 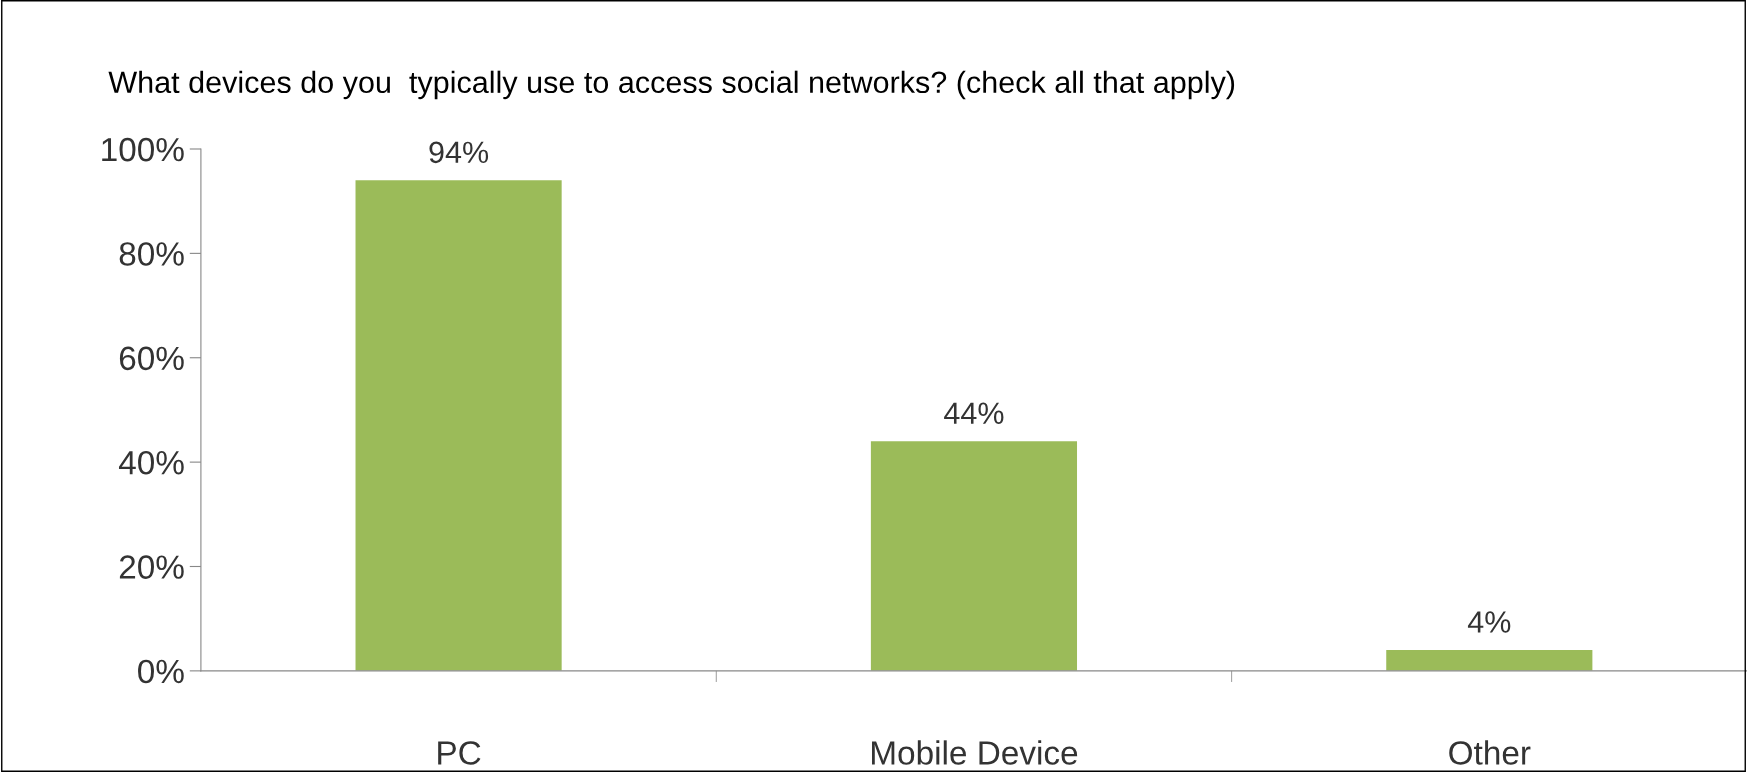 I want to click on x-tick-label: Mobile Device, so click(x=975, y=752).